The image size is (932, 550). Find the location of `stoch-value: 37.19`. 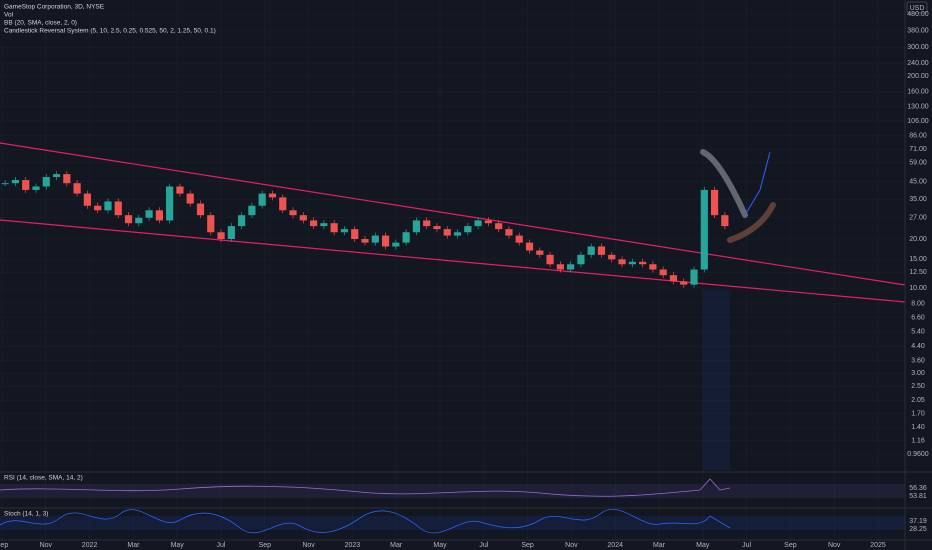

stoch-value: 37.19 is located at coordinates (918, 521).